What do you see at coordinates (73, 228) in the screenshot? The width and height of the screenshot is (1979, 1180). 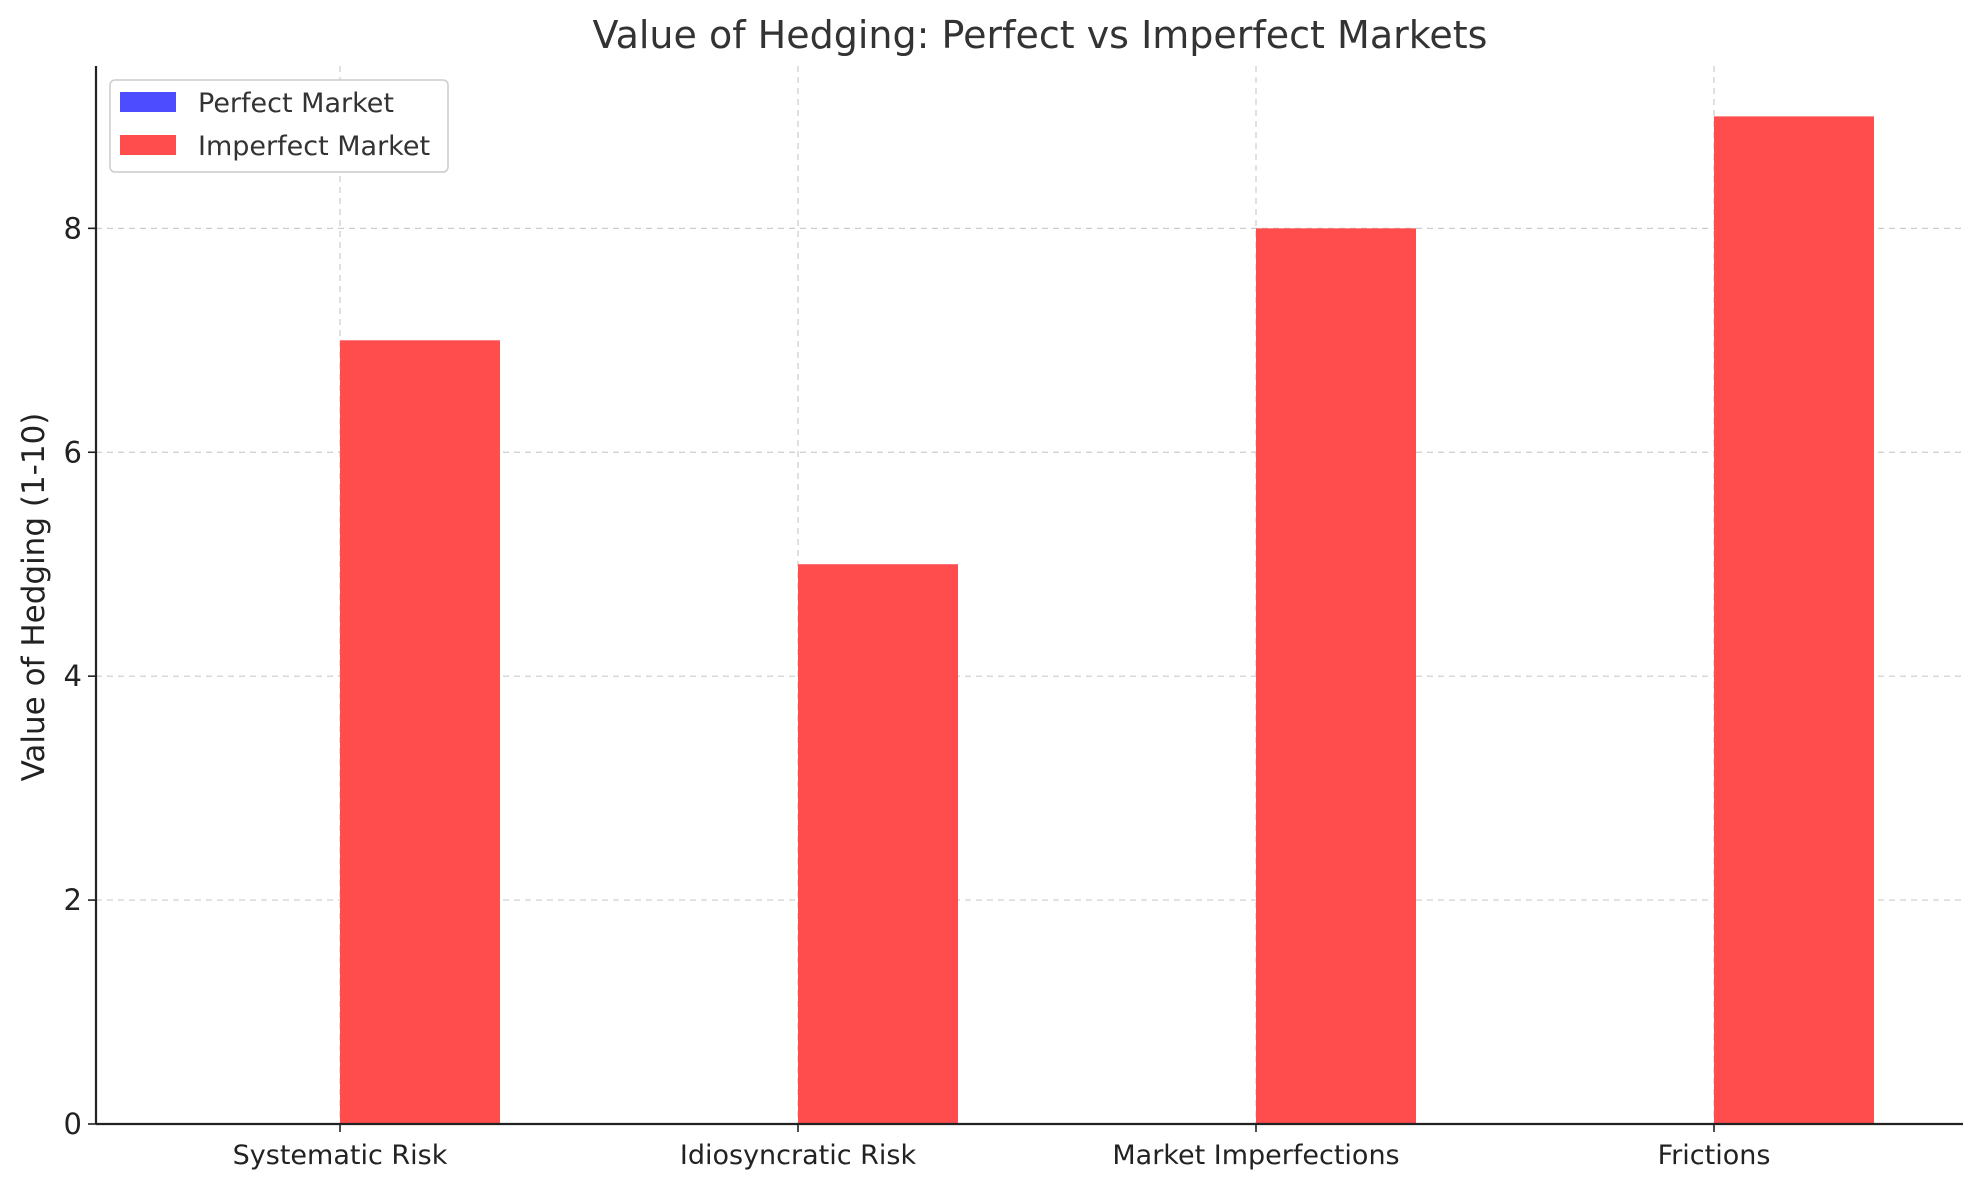 I see `y-tick-label: 8` at bounding box center [73, 228].